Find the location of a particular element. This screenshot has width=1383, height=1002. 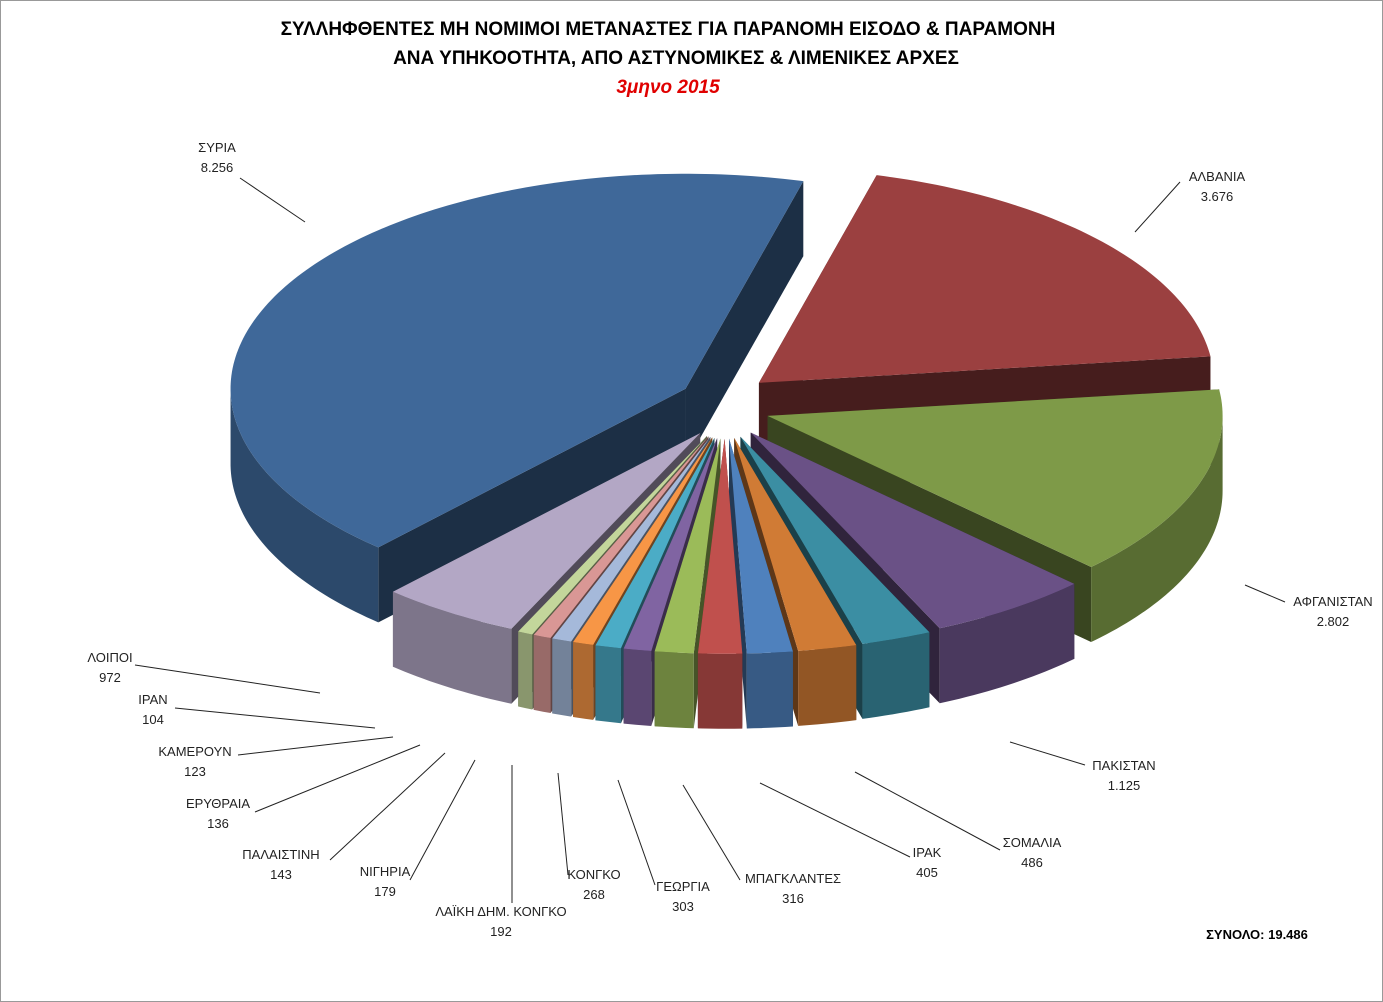

value-label: 143 is located at coordinates (281, 874).